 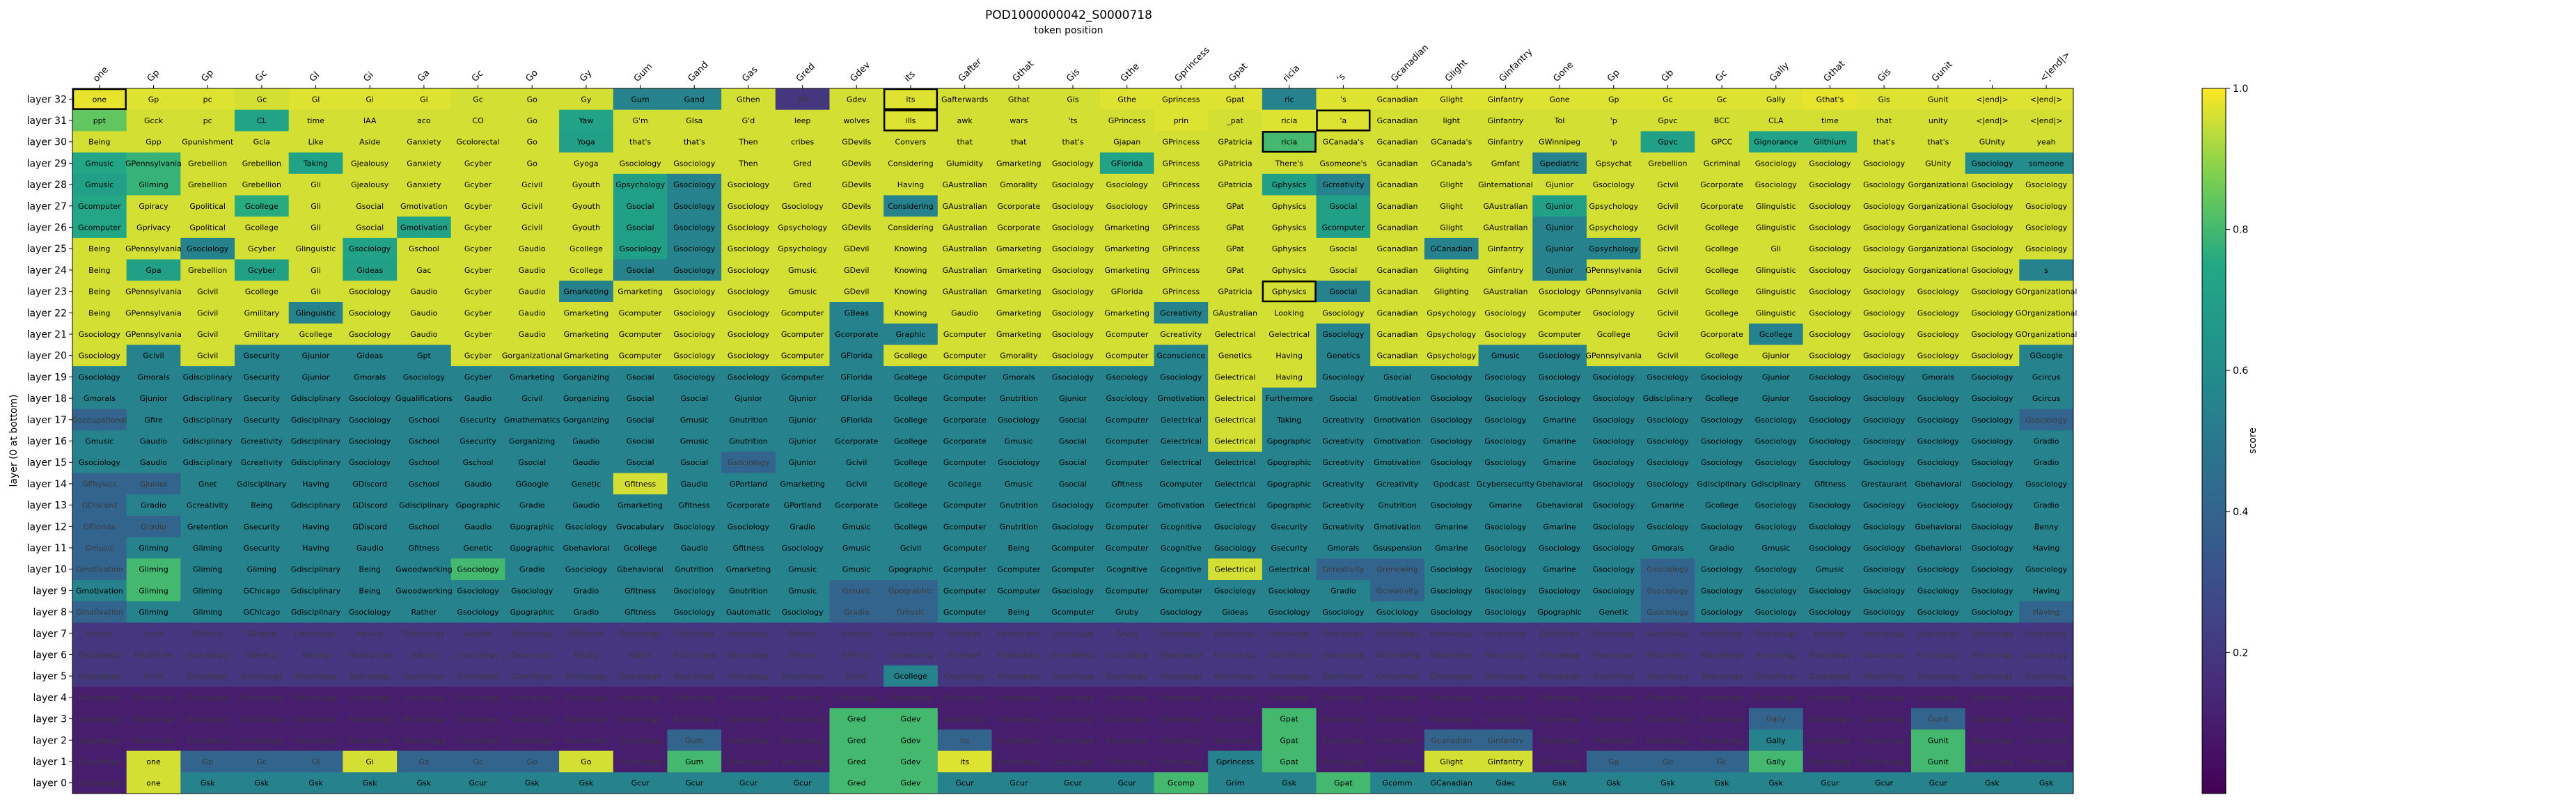 What do you see at coordinates (532, 76) in the screenshot?
I see `x-tick-label: Go` at bounding box center [532, 76].